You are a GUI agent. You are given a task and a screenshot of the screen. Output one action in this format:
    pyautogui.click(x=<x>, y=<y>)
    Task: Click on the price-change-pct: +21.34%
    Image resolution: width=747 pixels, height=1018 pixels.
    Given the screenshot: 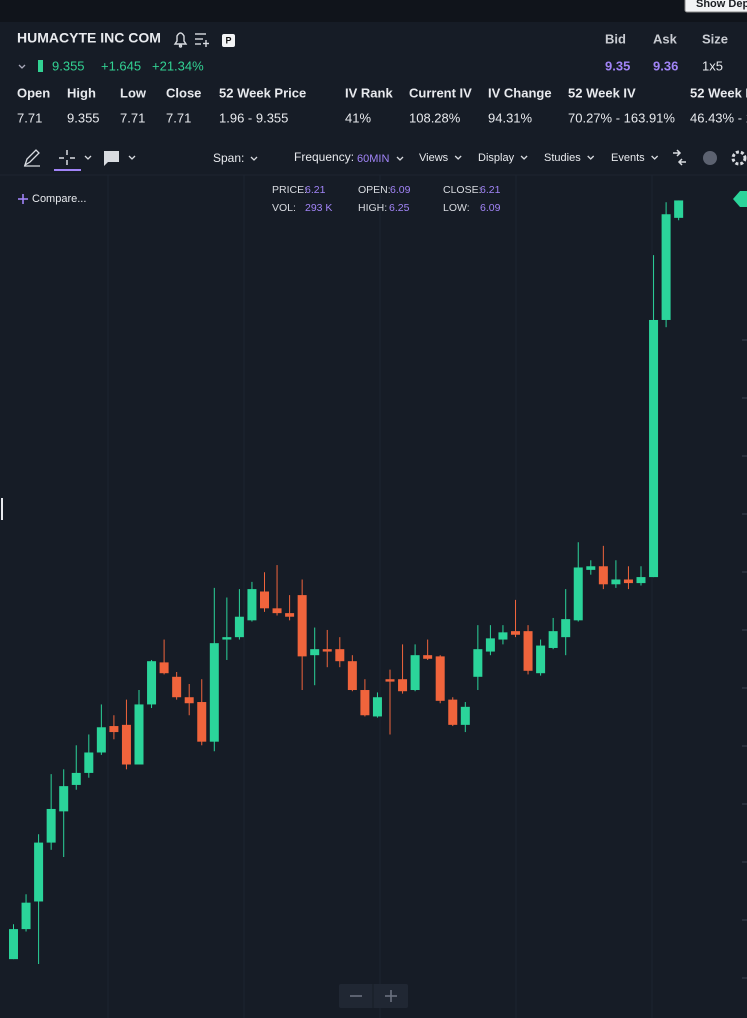 What is the action you would take?
    pyautogui.click(x=178, y=65)
    